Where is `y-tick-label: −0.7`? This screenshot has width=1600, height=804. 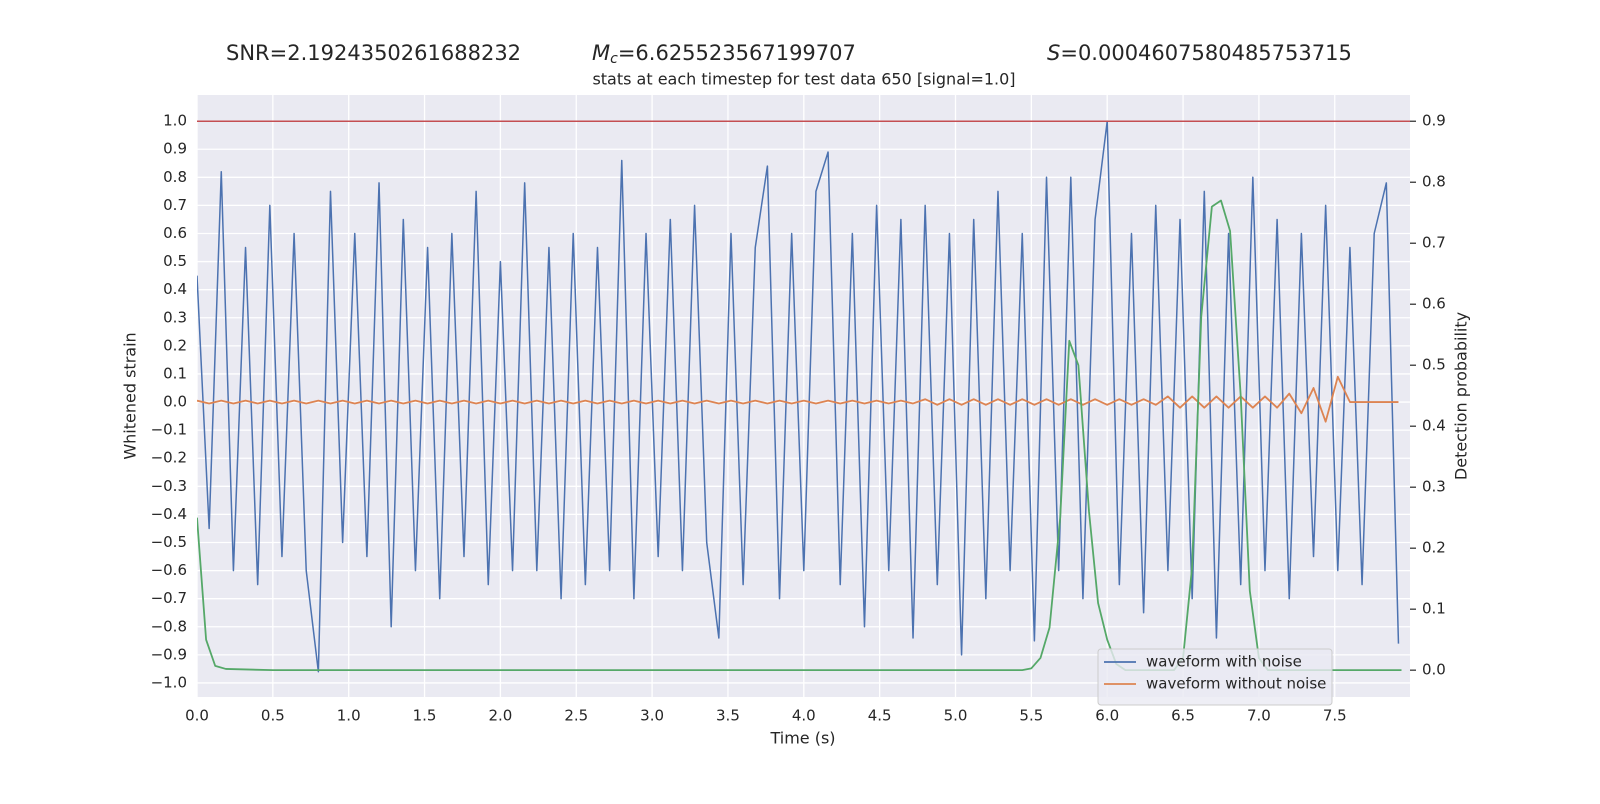
y-tick-label: −0.7 is located at coordinates (169, 598).